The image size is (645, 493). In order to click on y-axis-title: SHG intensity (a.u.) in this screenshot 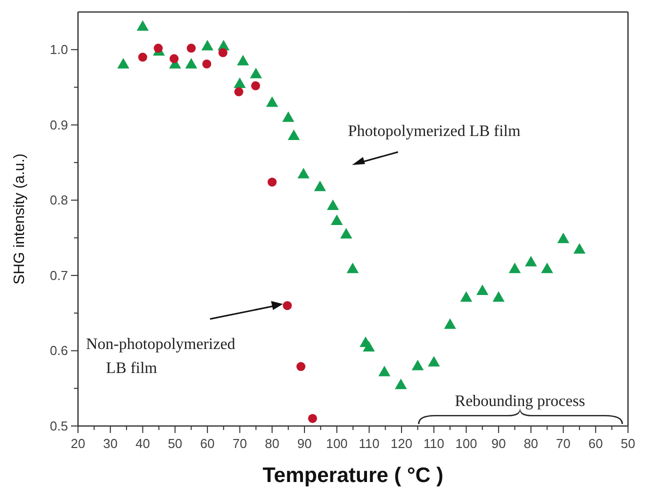, I will do `click(19, 219)`.